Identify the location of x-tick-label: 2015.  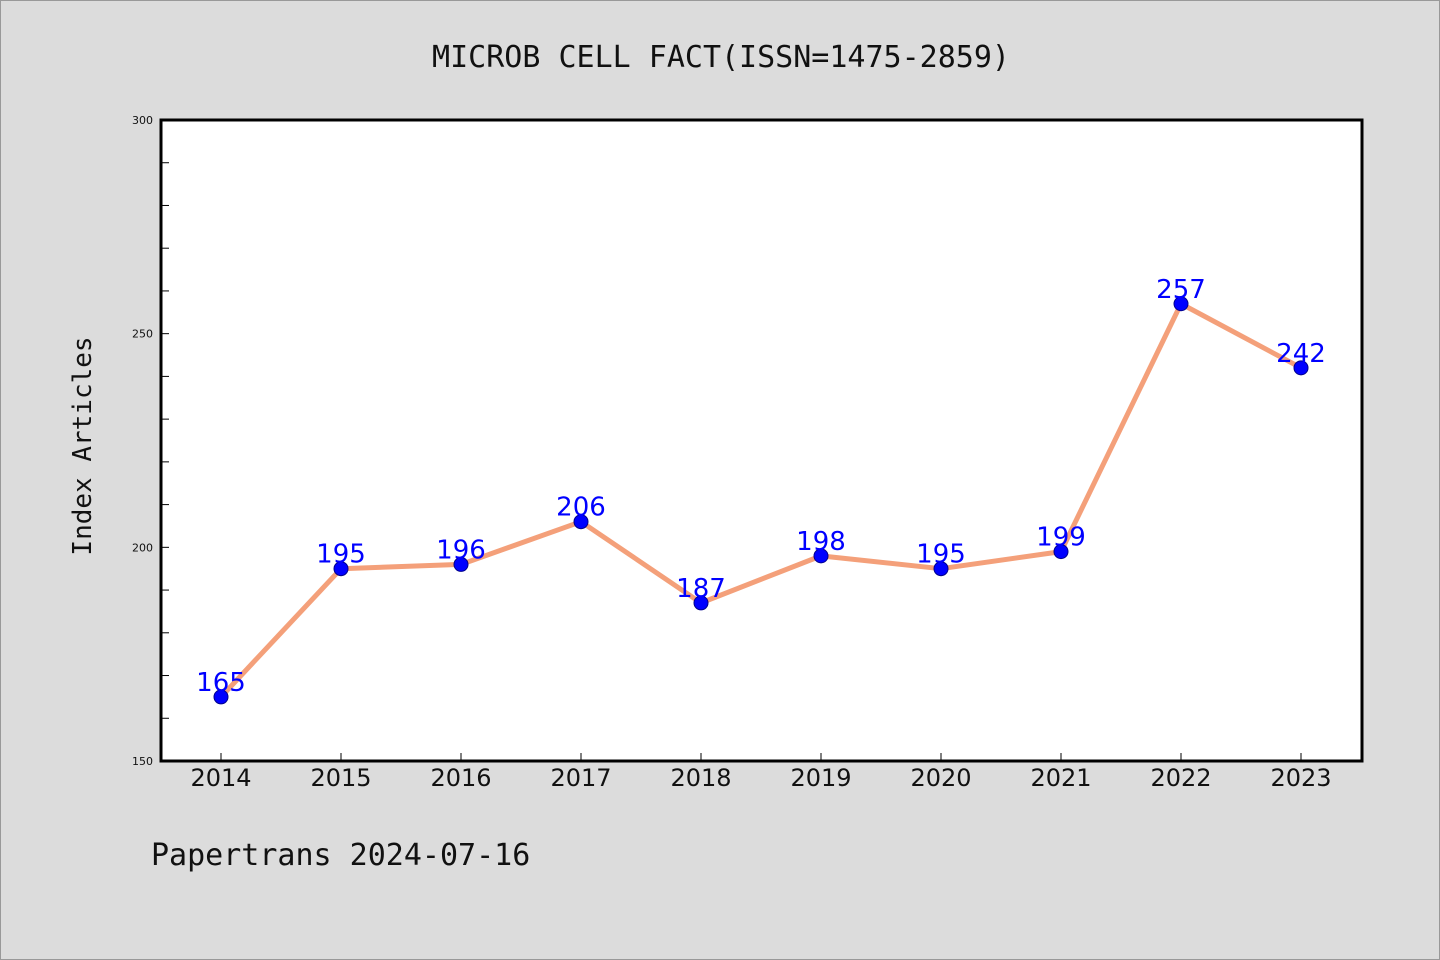
(340, 778).